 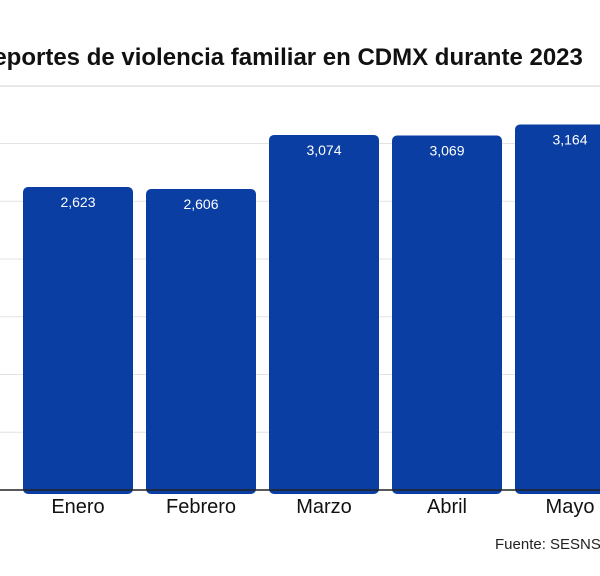 What do you see at coordinates (557, 309) in the screenshot?
I see `bar-mayo` at bounding box center [557, 309].